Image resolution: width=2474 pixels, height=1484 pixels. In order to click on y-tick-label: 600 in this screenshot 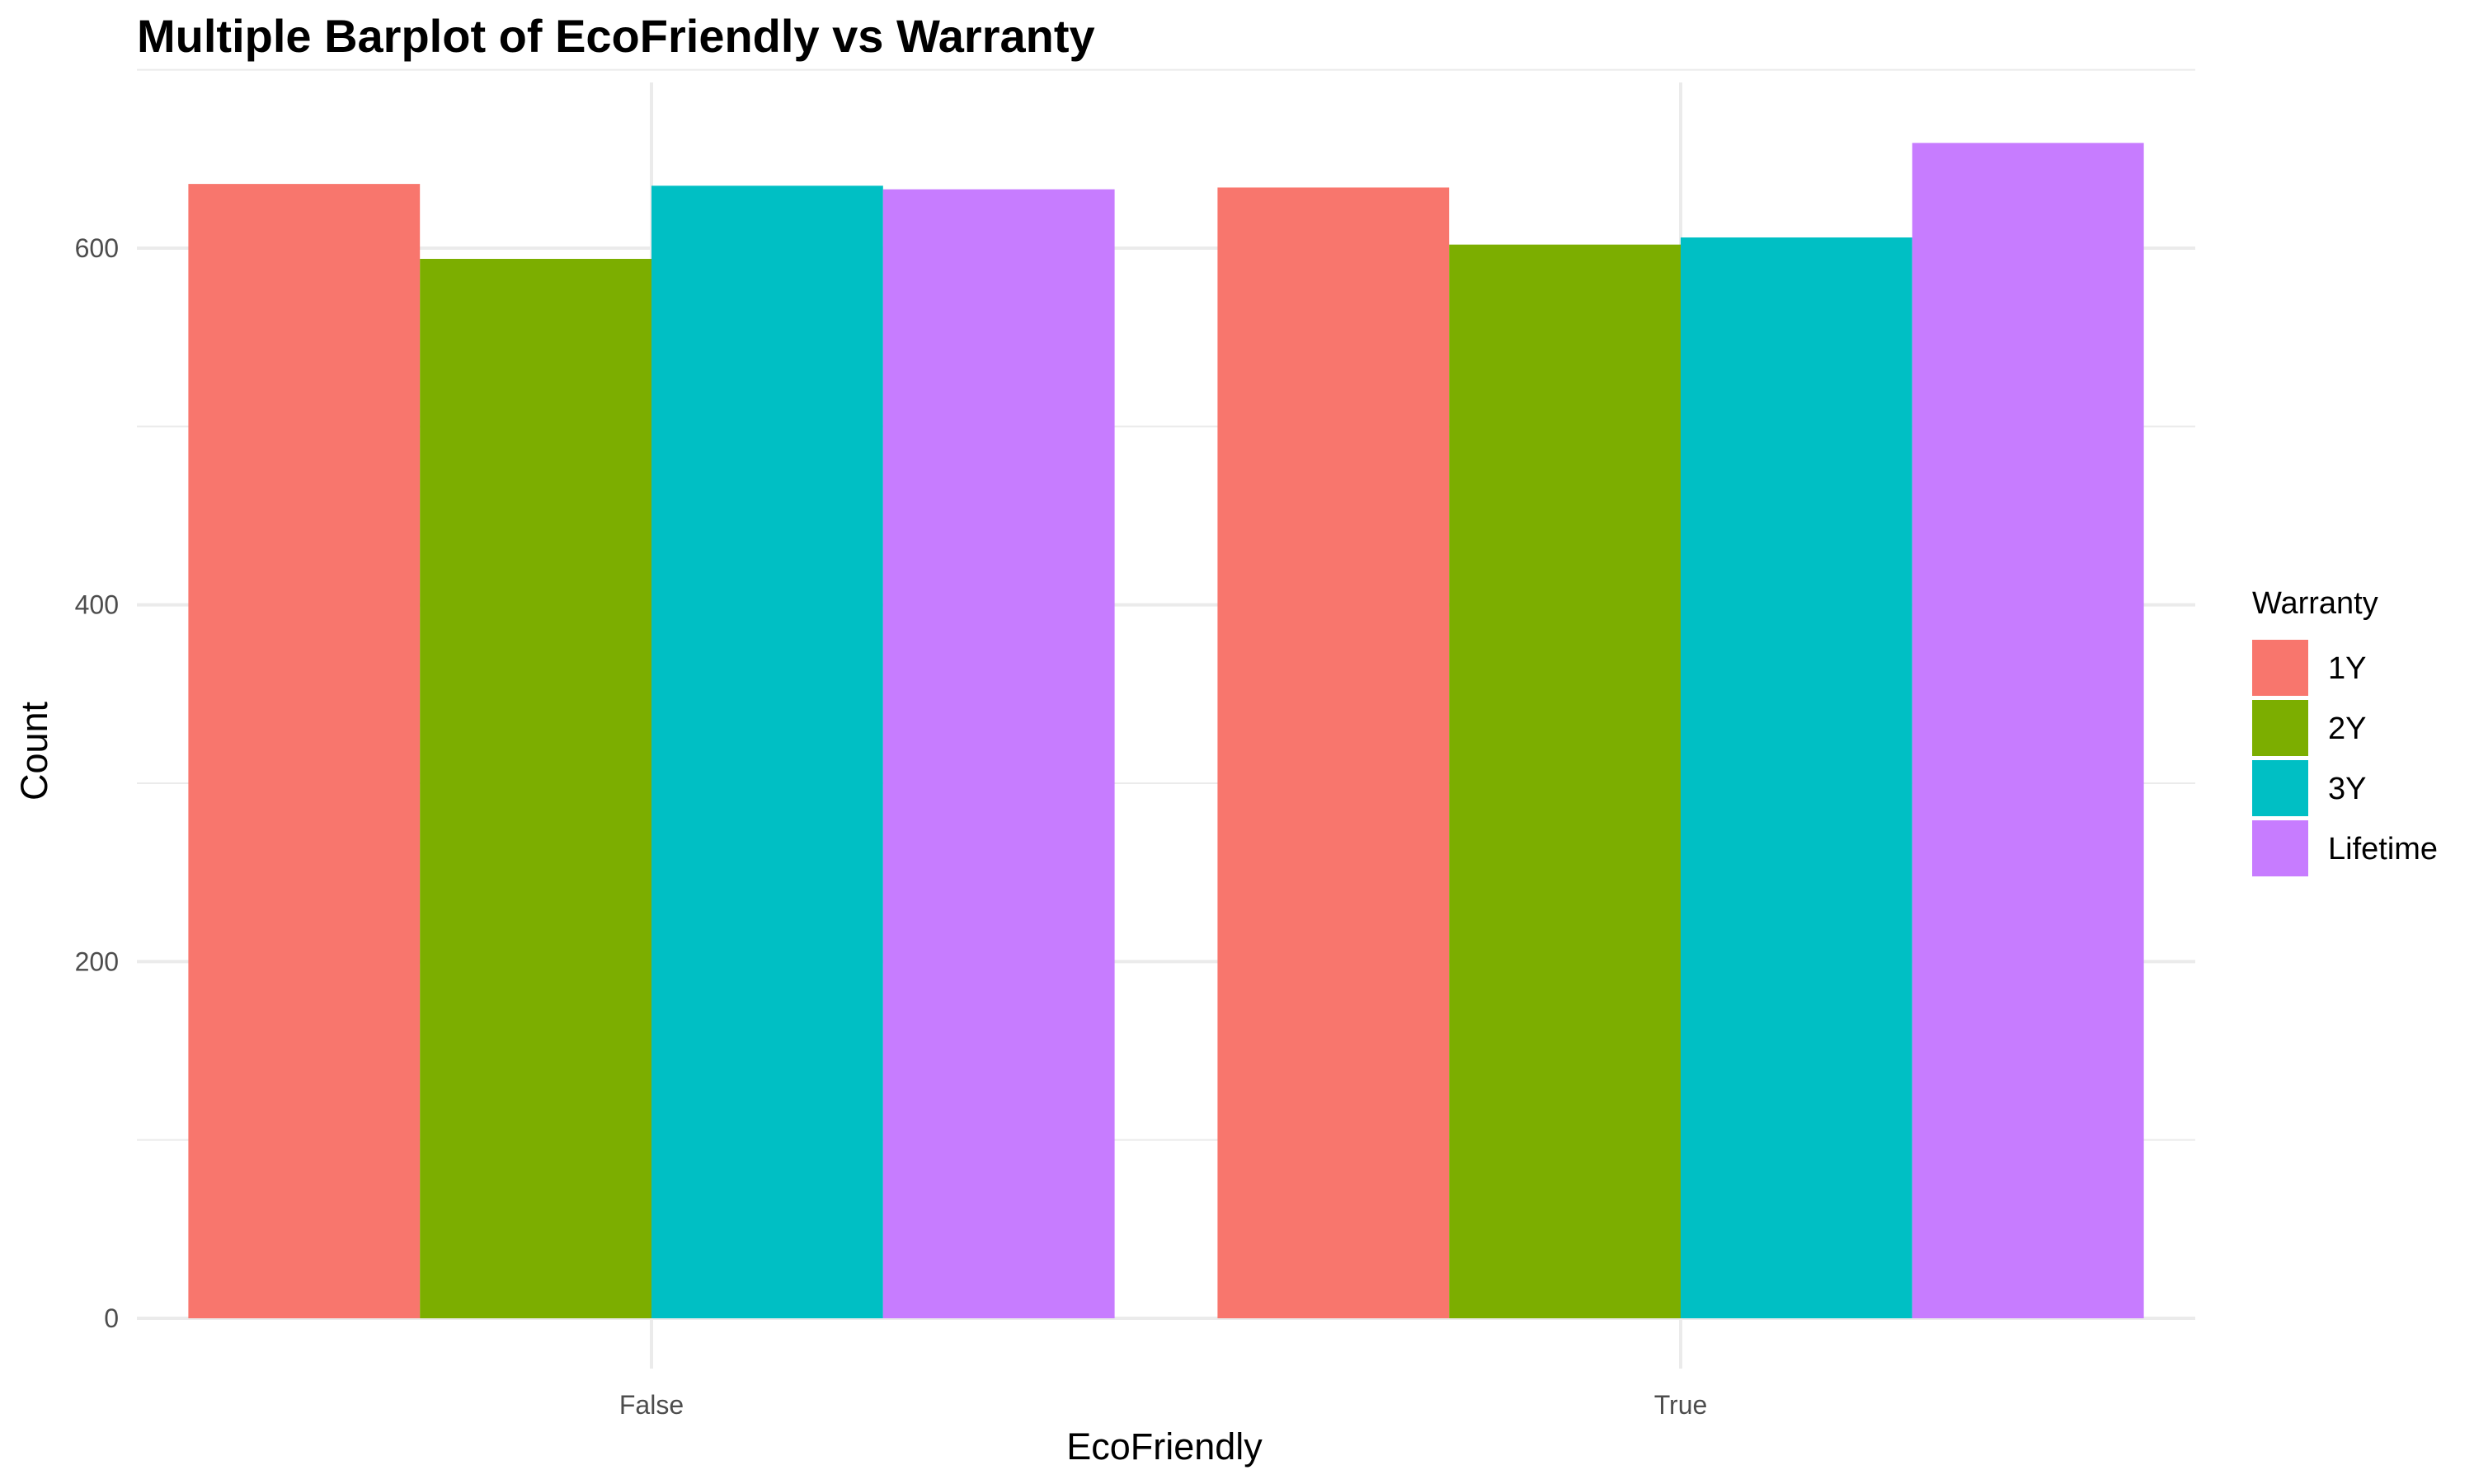, I will do `click(97, 248)`.